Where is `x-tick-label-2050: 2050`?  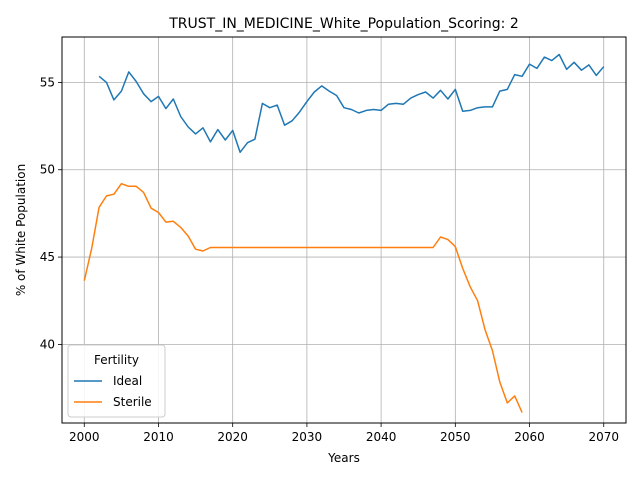
x-tick-label-2050: 2050 is located at coordinates (455, 437).